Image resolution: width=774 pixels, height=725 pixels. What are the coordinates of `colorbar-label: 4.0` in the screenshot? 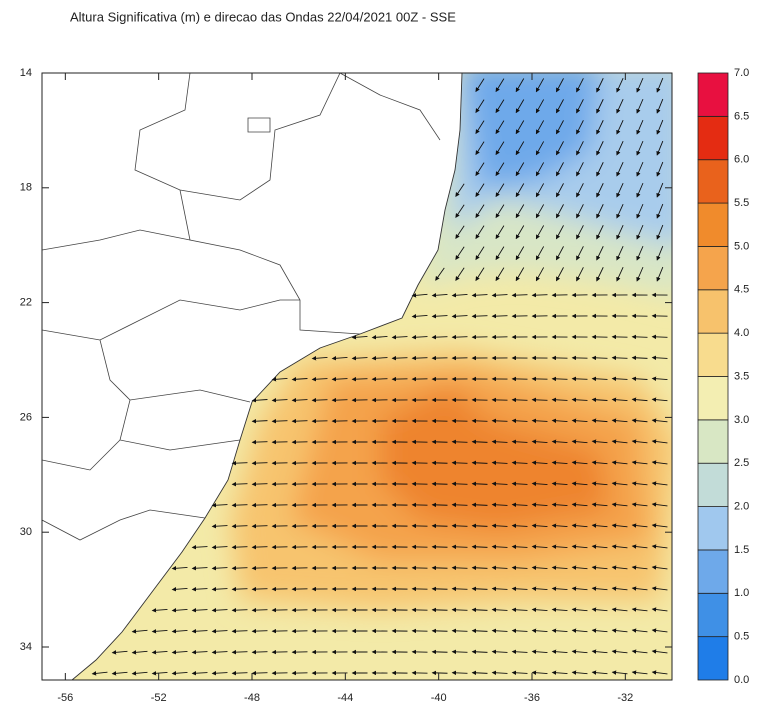 It's located at (741, 333).